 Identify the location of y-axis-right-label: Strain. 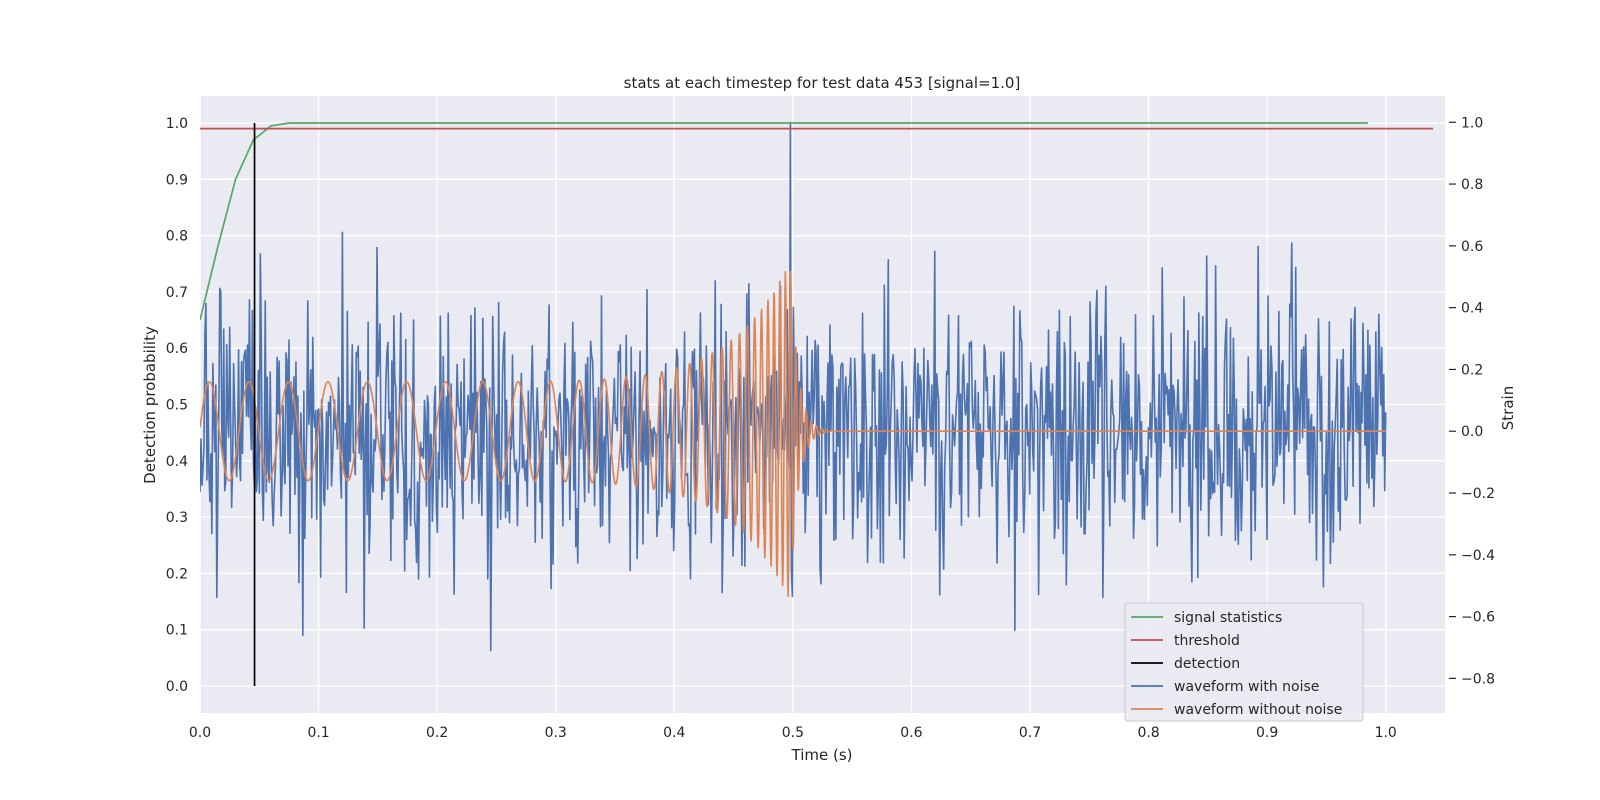
(1508, 408).